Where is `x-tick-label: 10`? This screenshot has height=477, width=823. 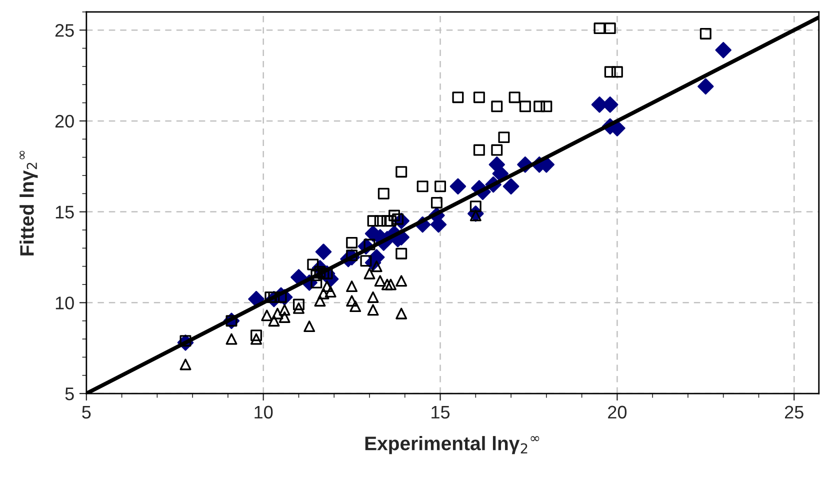 x-tick-label: 10 is located at coordinates (263, 412).